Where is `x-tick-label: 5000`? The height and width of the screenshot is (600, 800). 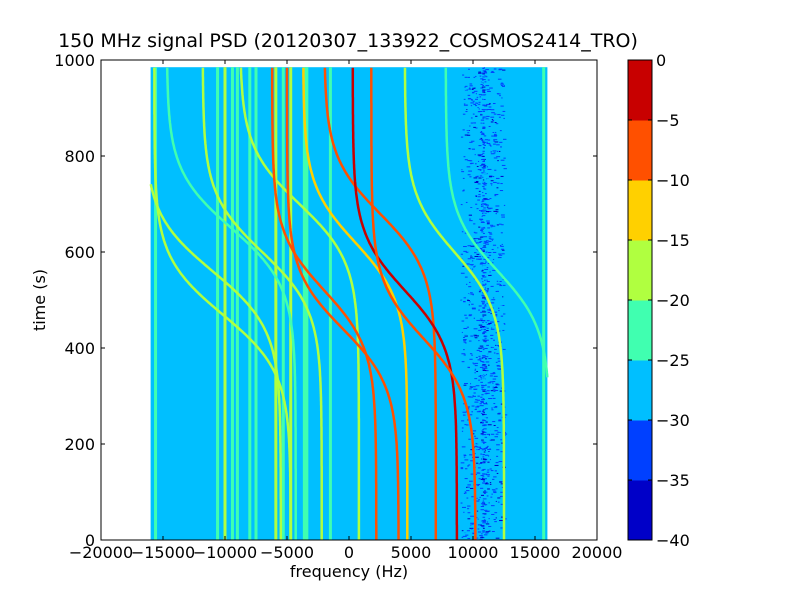 x-tick-label: 5000 is located at coordinates (411, 552).